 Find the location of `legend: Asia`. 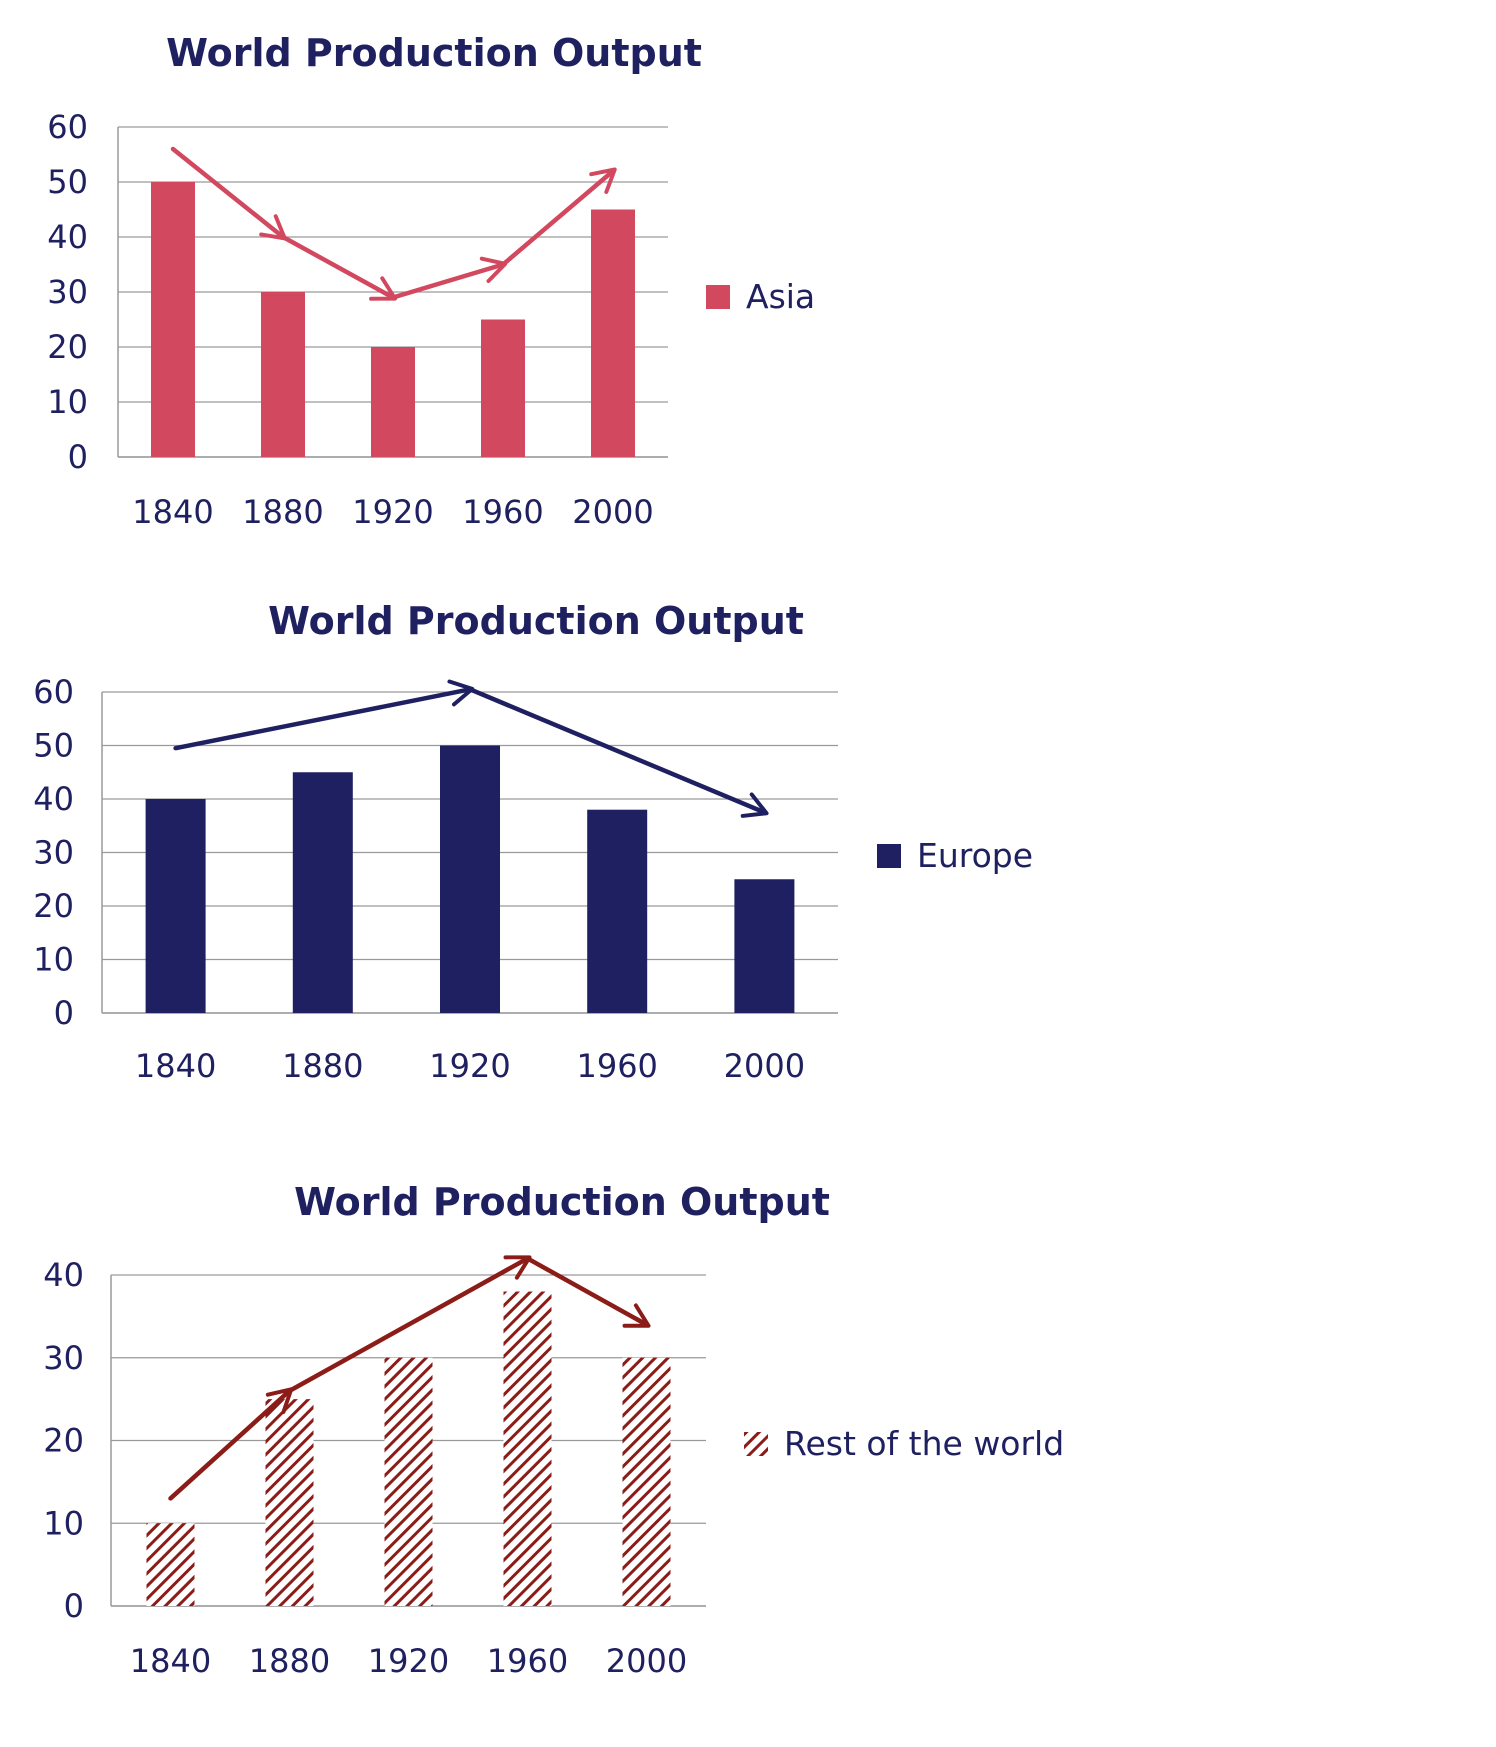

legend: Asia is located at coordinates (760, 296).